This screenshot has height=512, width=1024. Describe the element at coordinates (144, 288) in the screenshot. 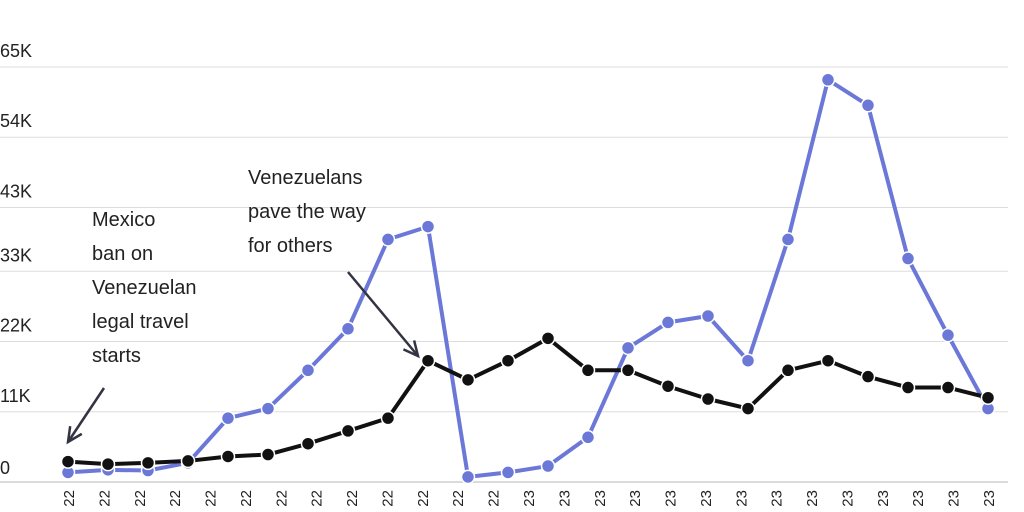

I see `annotation-text: Venezuelan` at that location.